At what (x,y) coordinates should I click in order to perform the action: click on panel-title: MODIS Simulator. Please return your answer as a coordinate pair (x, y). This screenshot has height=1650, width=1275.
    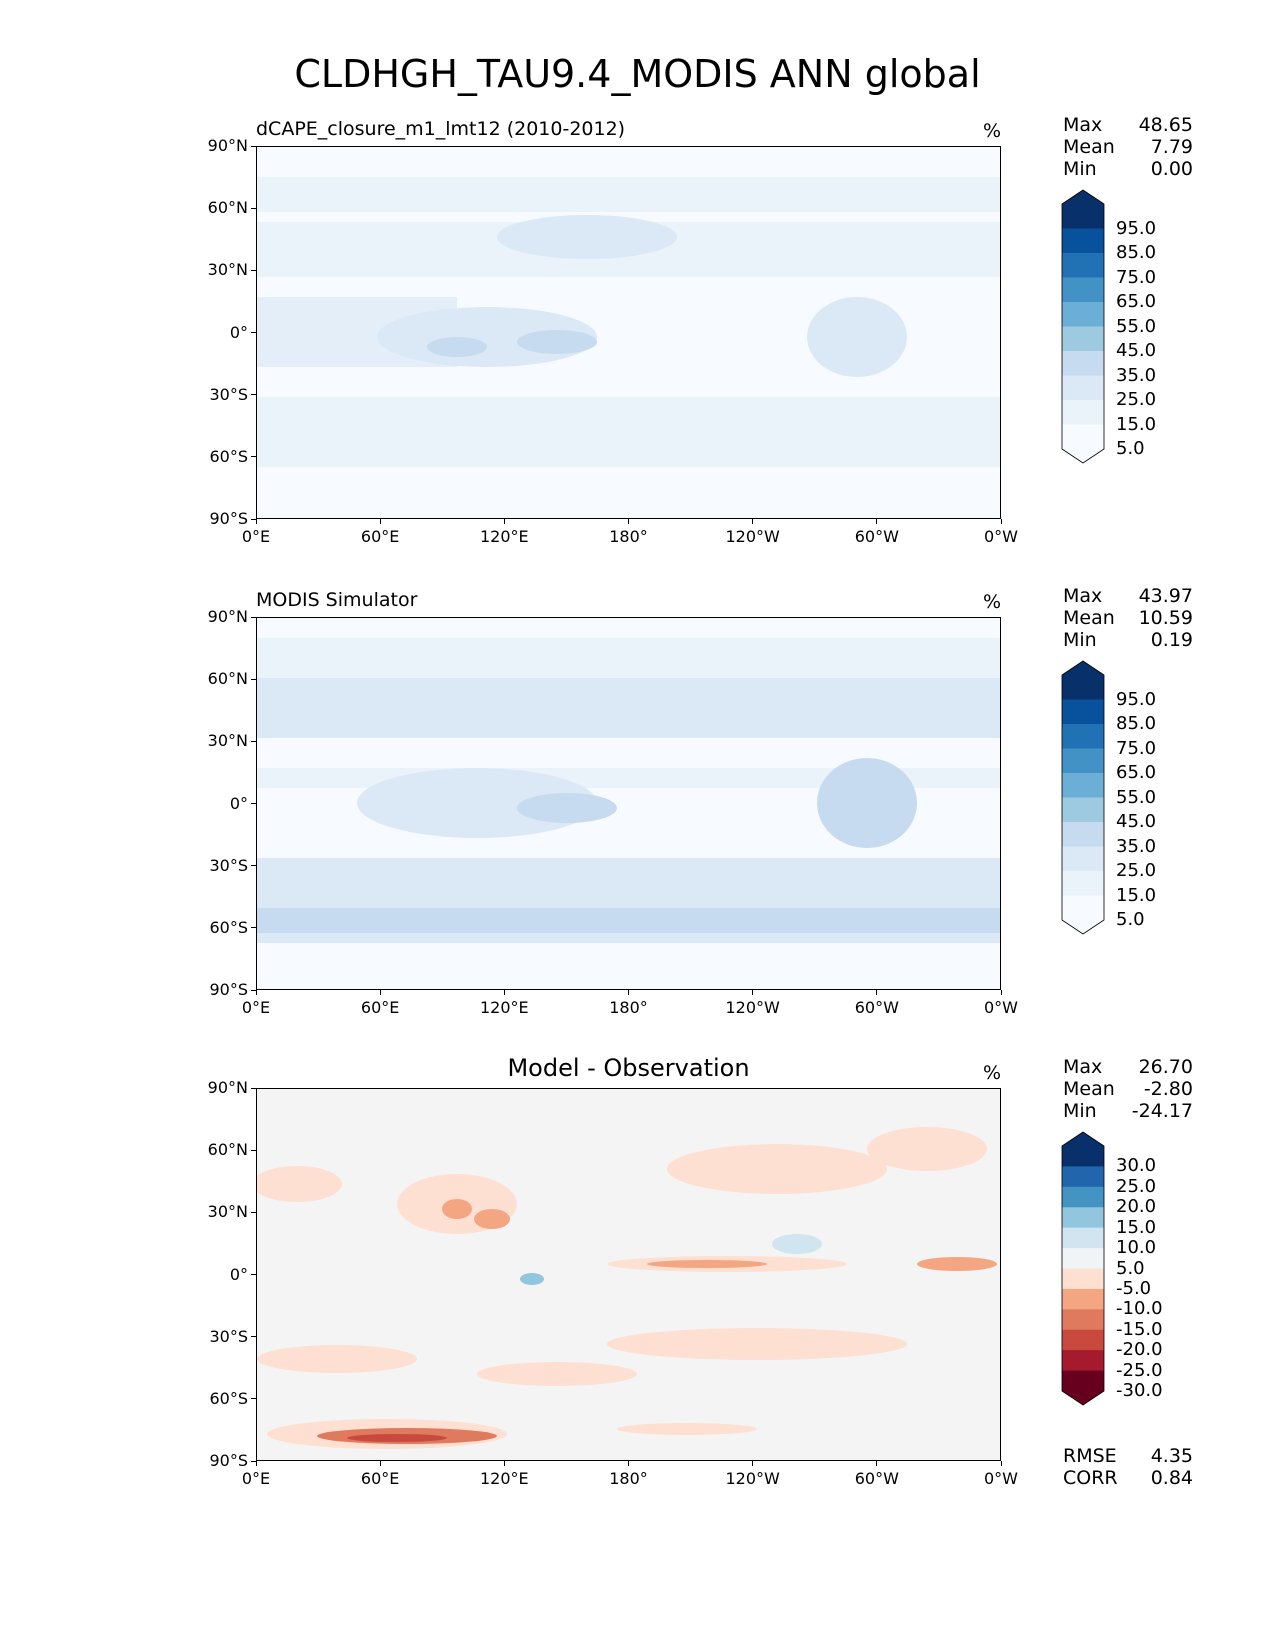
    Looking at the image, I should click on (337, 600).